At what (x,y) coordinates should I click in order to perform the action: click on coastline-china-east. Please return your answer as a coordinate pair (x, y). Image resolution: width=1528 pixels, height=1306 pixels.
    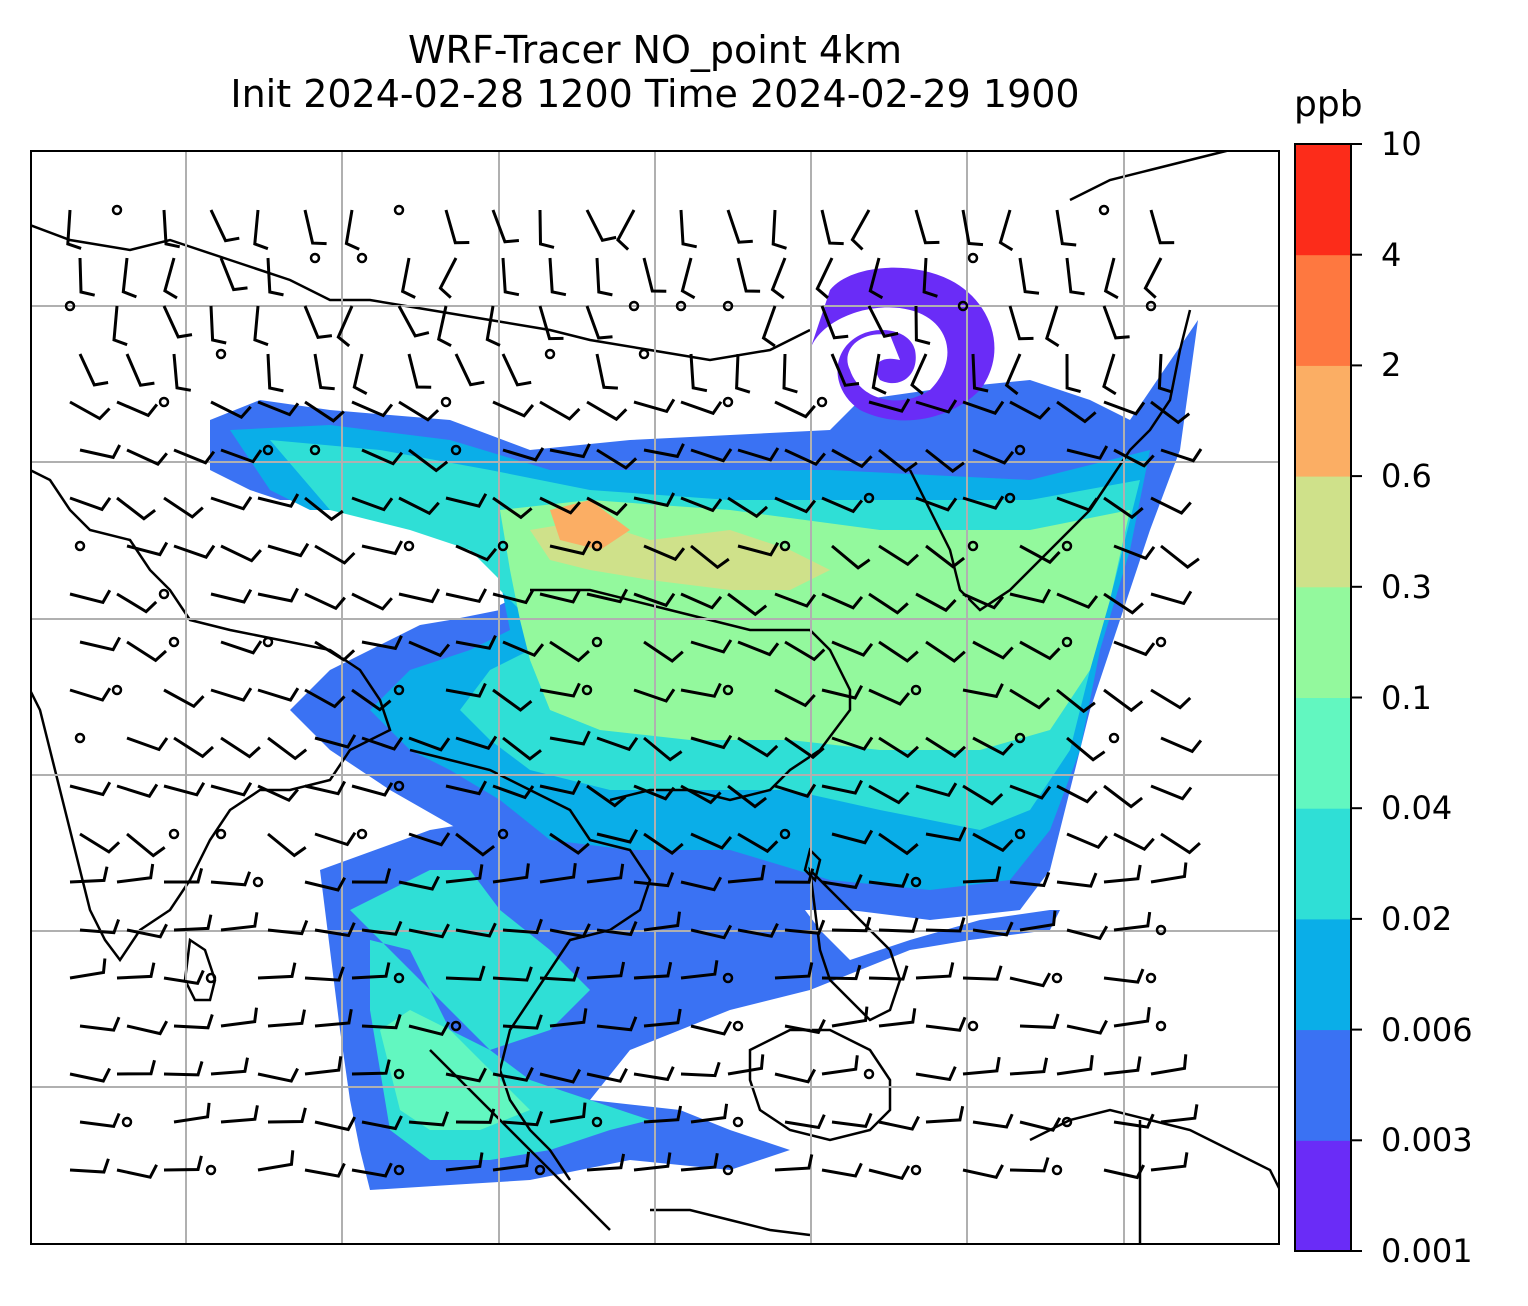
    Looking at the image, I should click on (691, 695).